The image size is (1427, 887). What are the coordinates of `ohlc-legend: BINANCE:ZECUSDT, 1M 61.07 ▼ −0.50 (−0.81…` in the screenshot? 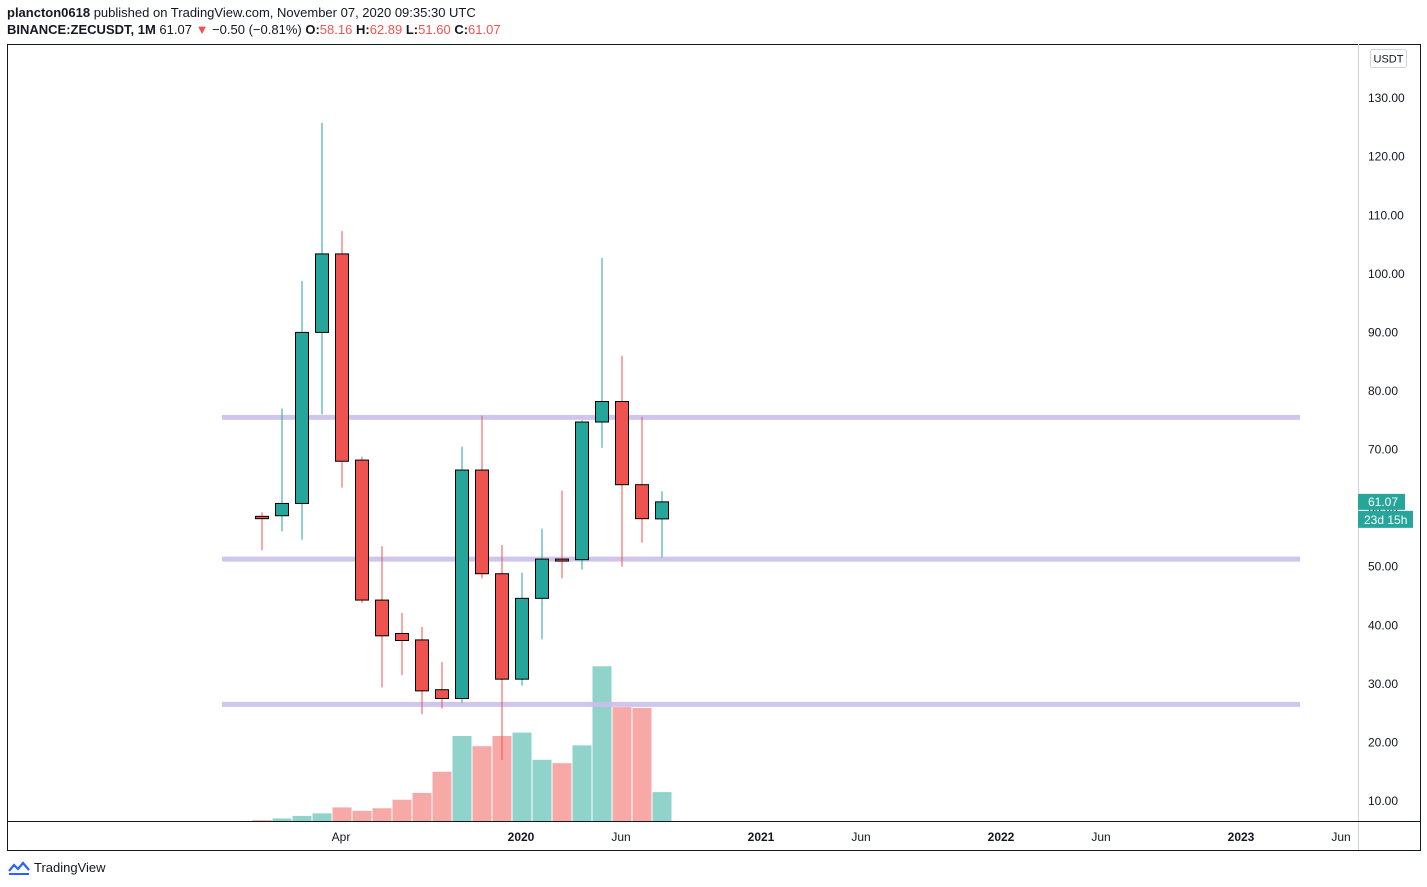 It's located at (254, 29).